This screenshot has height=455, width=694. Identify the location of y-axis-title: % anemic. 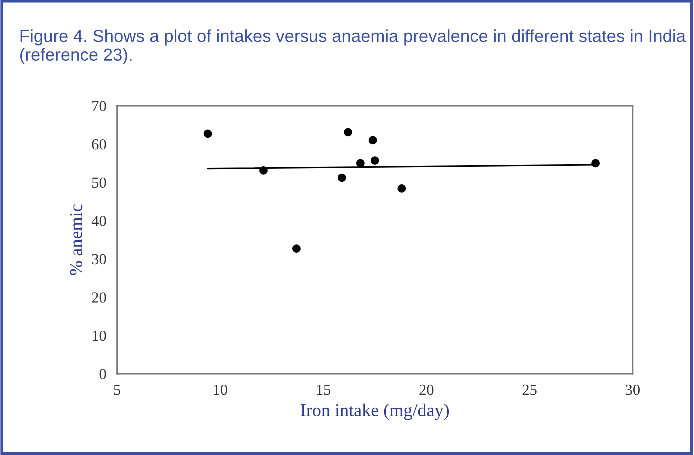
(76, 240).